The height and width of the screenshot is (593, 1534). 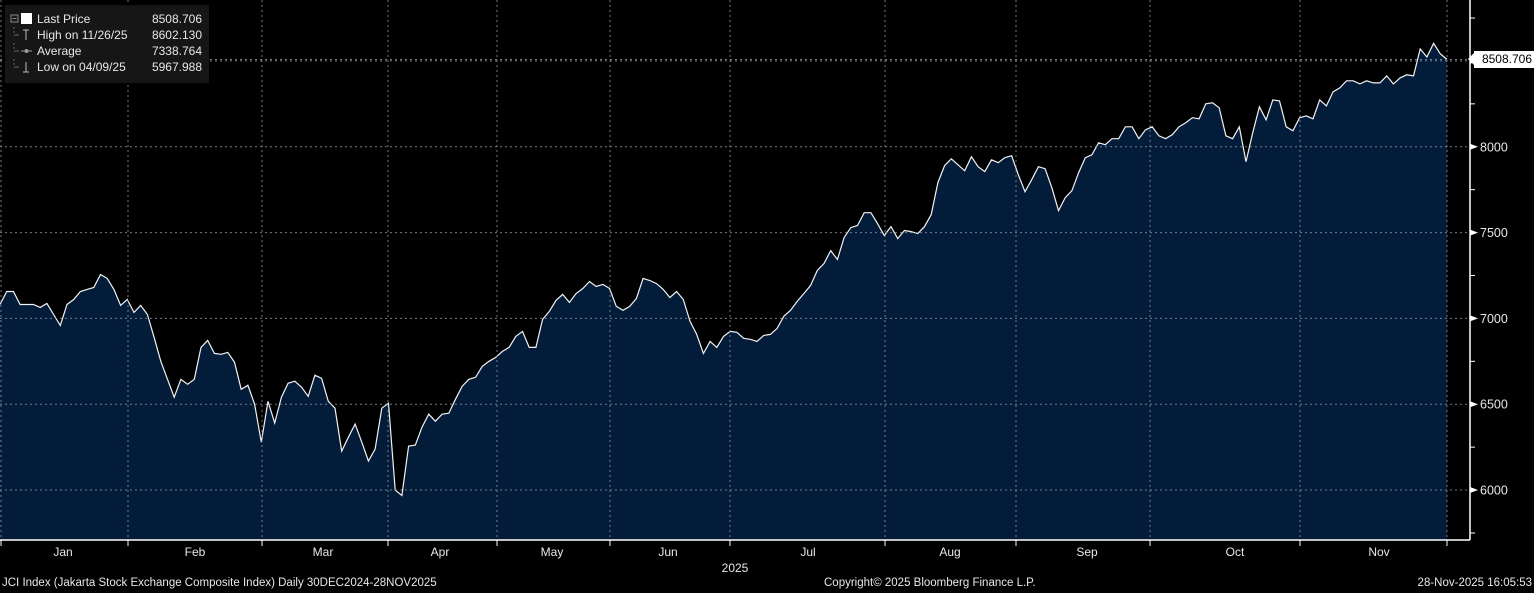 I want to click on legend-label: Last Price, so click(x=64, y=19).